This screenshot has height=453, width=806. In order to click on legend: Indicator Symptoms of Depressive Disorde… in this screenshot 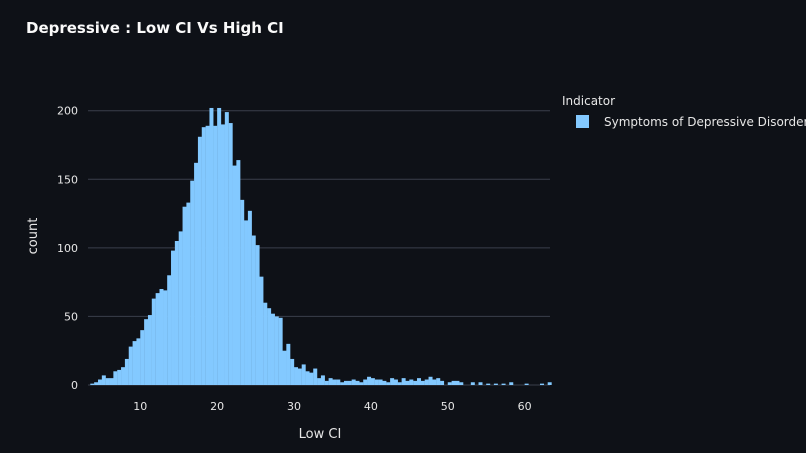, I will do `click(684, 111)`.